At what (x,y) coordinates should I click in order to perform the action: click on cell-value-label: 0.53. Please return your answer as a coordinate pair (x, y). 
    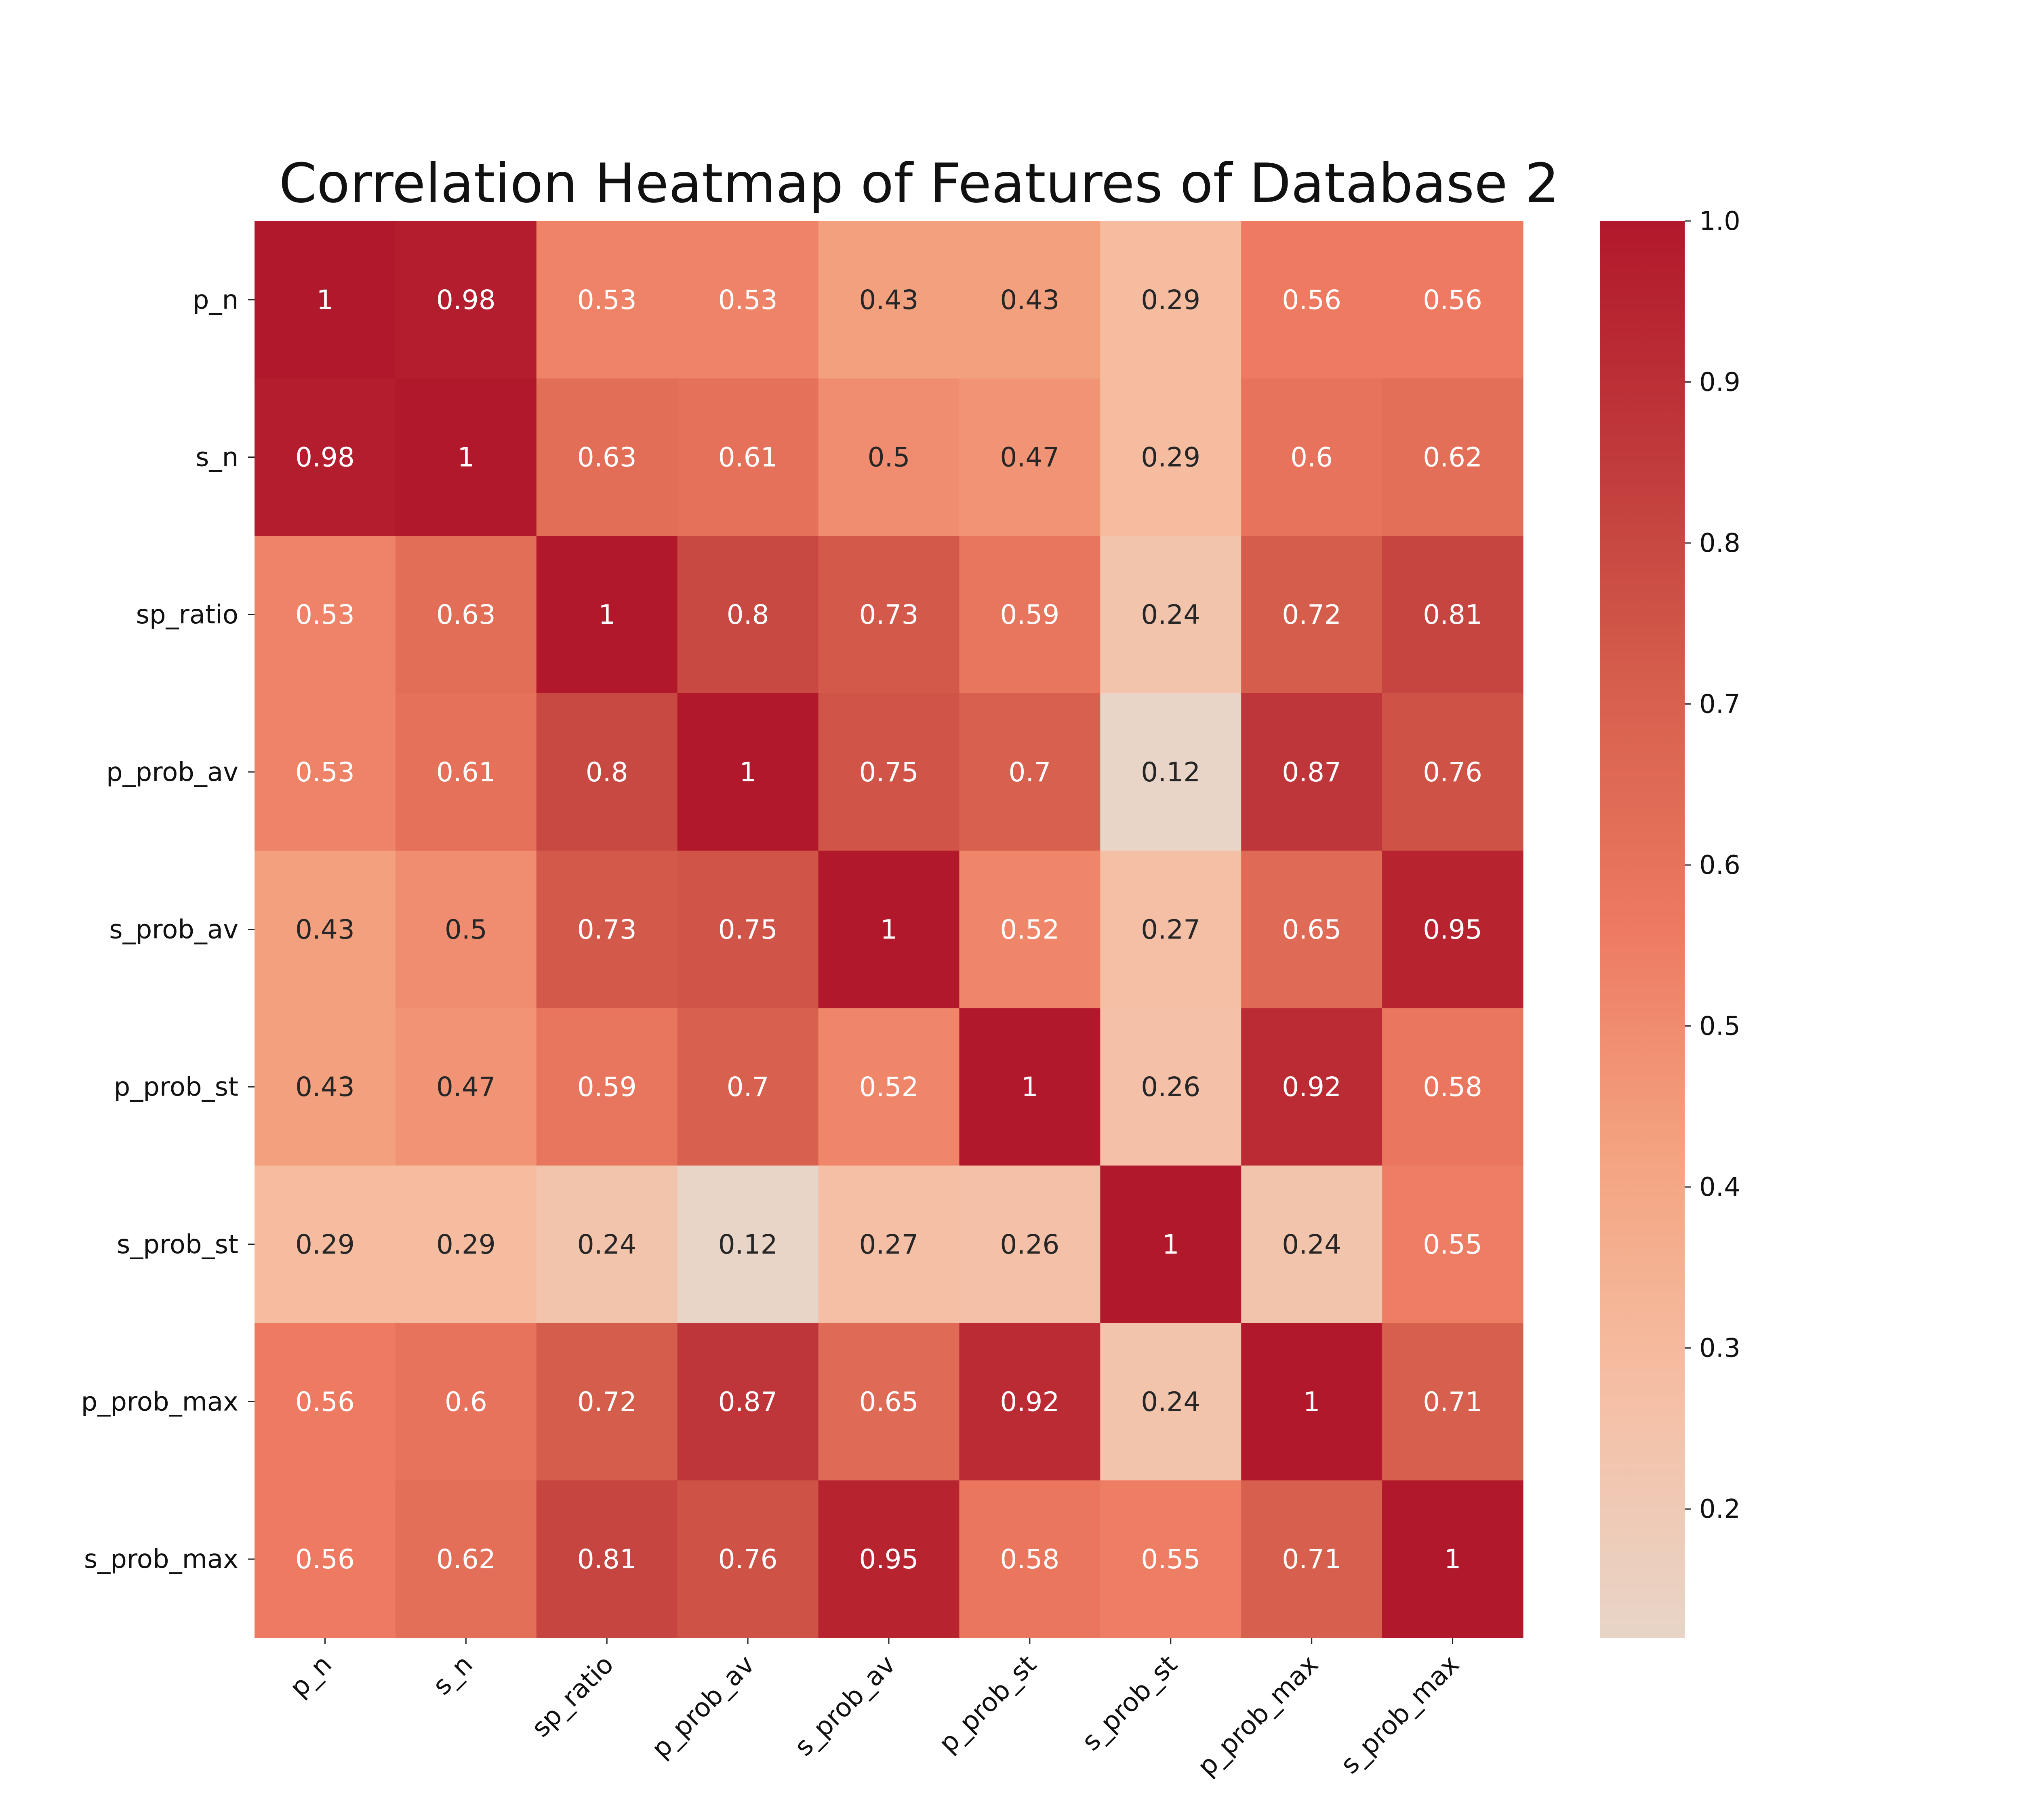
    Looking at the image, I should click on (748, 300).